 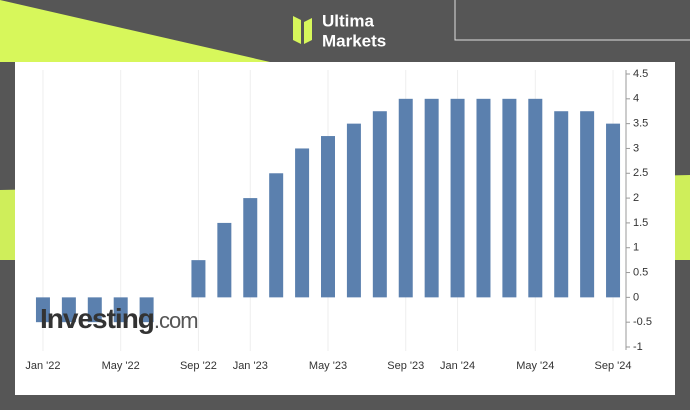 I want to click on watermark: Investing.com, so click(x=119, y=318).